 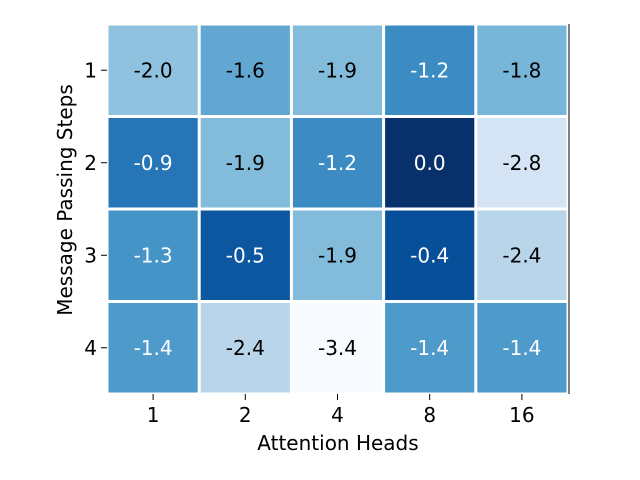 I want to click on cell-label-r2-c2: -1.9, so click(x=245, y=163).